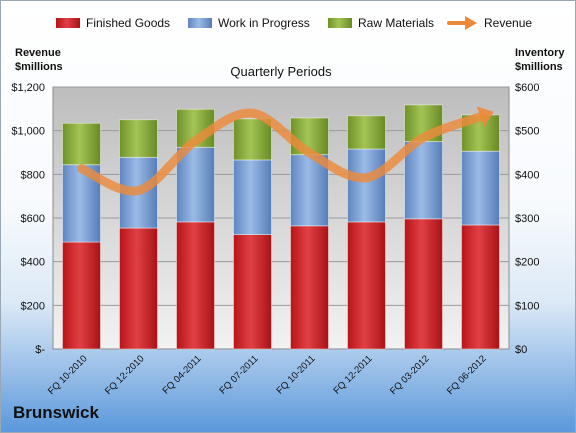 The height and width of the screenshot is (433, 576). I want to click on legend-swatch-revenue, so click(462, 23).